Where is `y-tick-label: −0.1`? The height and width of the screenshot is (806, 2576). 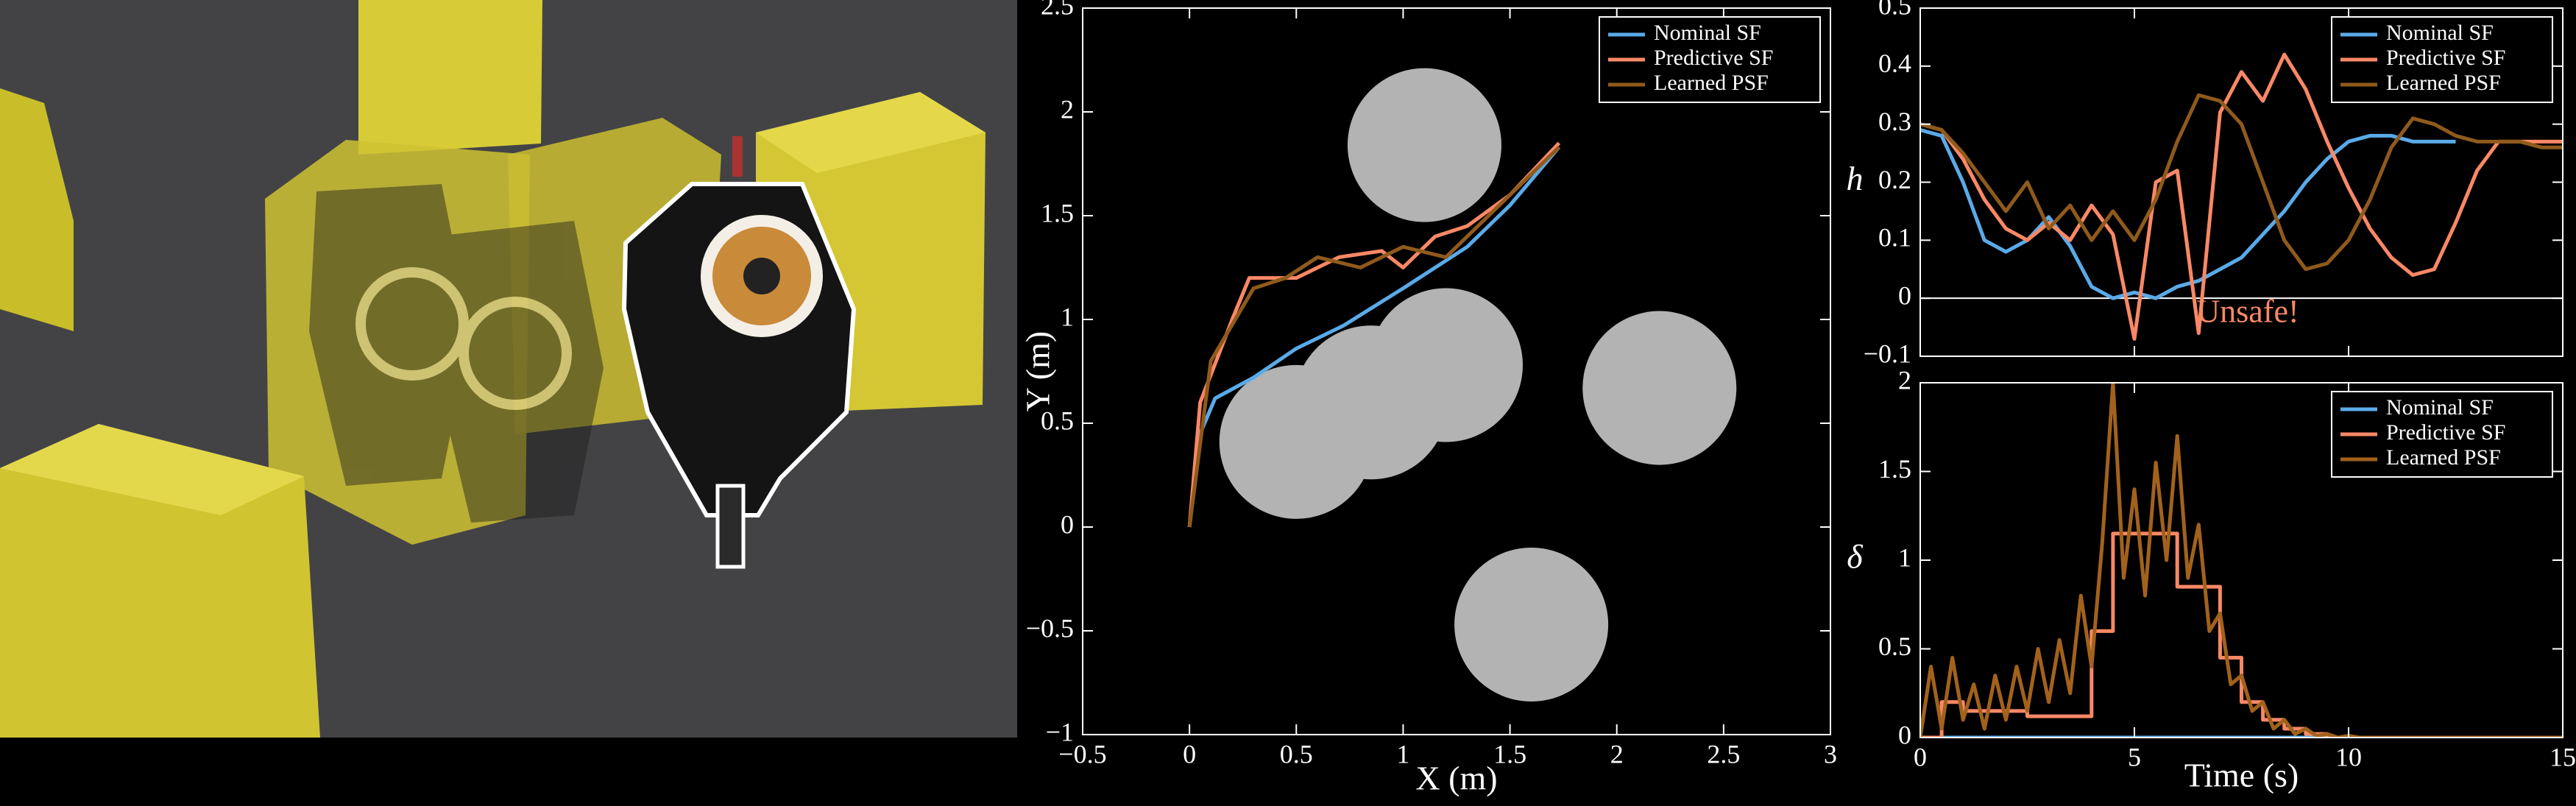
y-tick-label: −0.1 is located at coordinates (1887, 354).